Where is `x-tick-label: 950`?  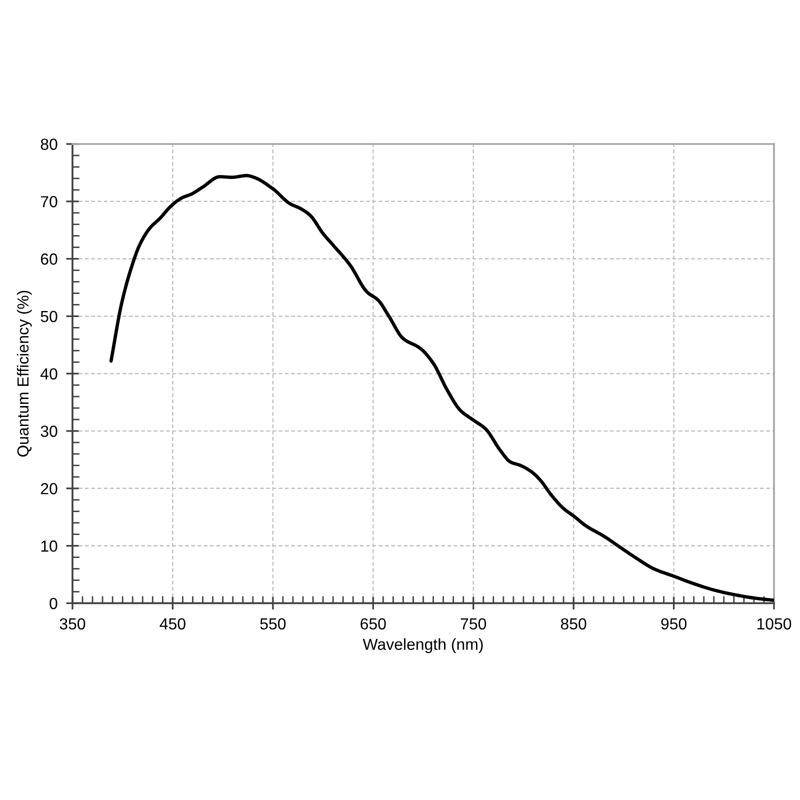
x-tick-label: 950 is located at coordinates (673, 624).